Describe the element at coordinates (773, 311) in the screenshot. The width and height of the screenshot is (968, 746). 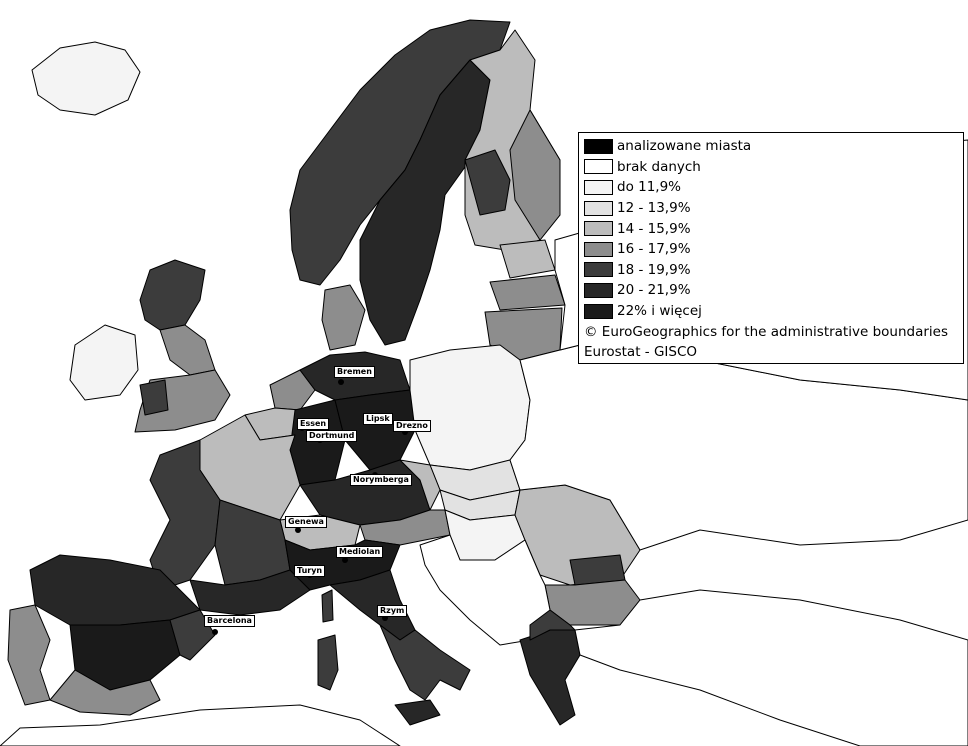
I see `legend-item-range-7: 22% i więcej` at that location.